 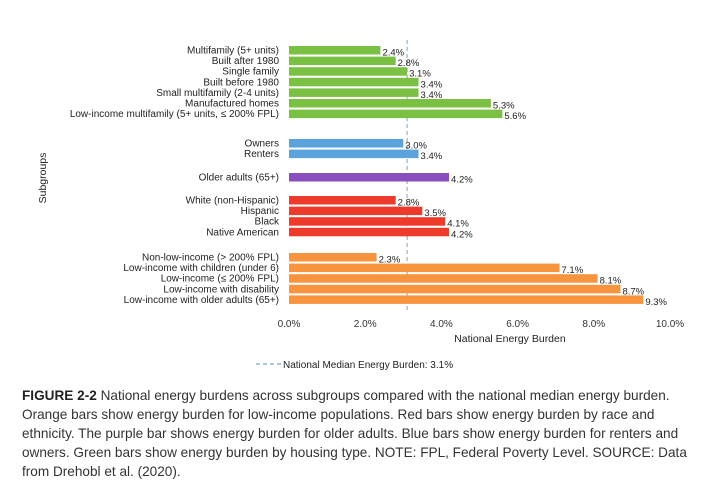 What do you see at coordinates (232, 104) in the screenshot?
I see `category-label: Manufactured homes` at bounding box center [232, 104].